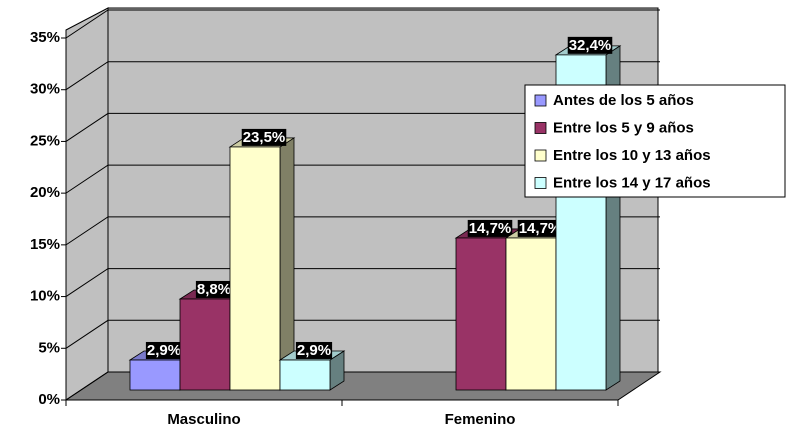  Describe the element at coordinates (623, 127) in the screenshot. I see `legend-label: Entre los 5 y 9 años` at that location.